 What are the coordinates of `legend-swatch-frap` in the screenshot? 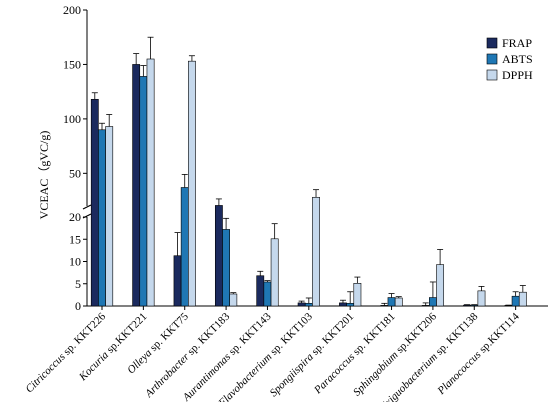 It's located at (492, 43).